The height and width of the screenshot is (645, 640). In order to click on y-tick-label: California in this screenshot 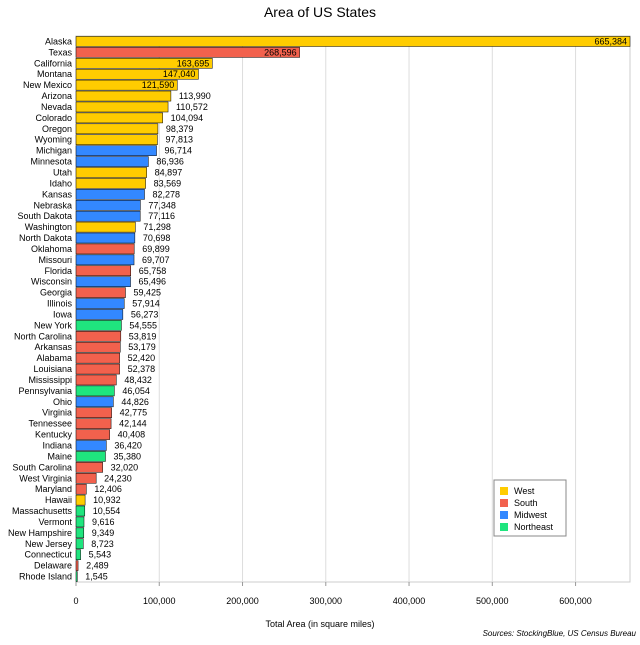, I will do `click(53, 63)`.